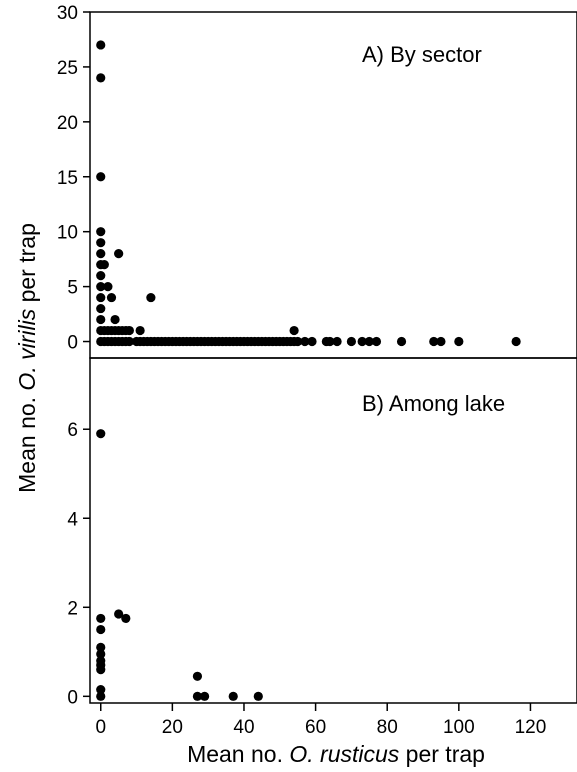 This screenshot has height=772, width=577. Describe the element at coordinates (67, 13) in the screenshot. I see `panel-a-y-tick-label: 30` at that location.